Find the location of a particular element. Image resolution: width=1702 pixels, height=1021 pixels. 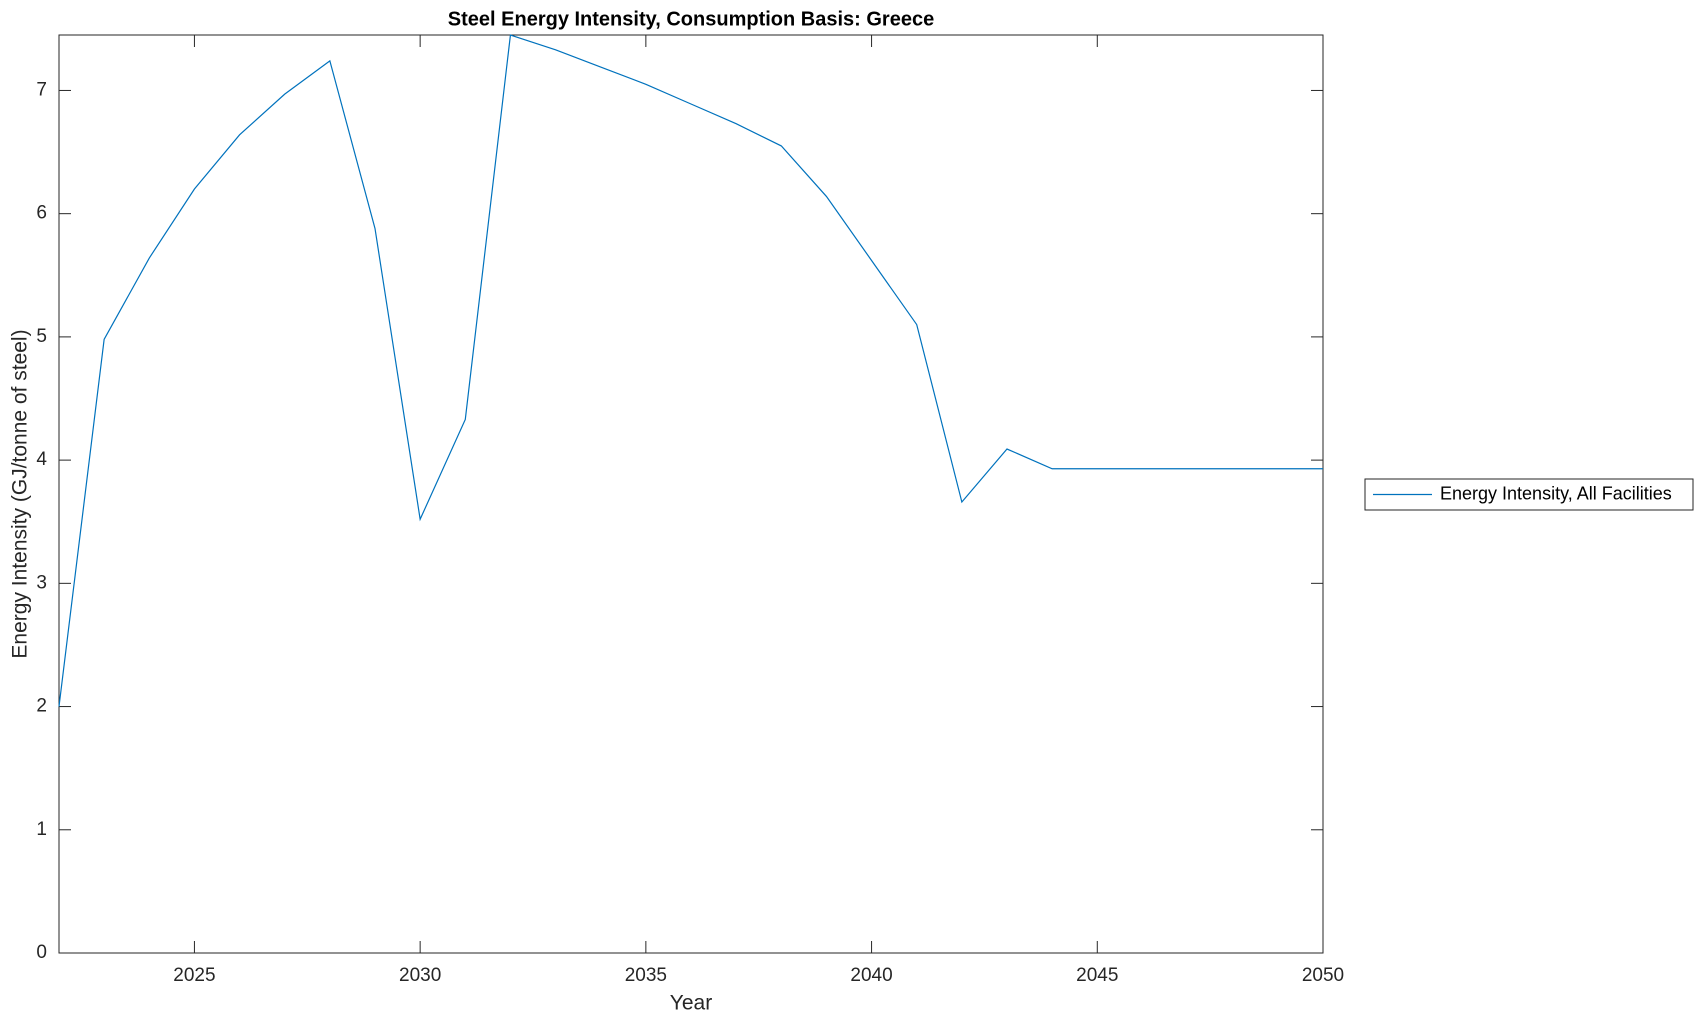

y-axis-label: Energy Intensity (GJ/tonne of steel) is located at coordinates (20, 493).